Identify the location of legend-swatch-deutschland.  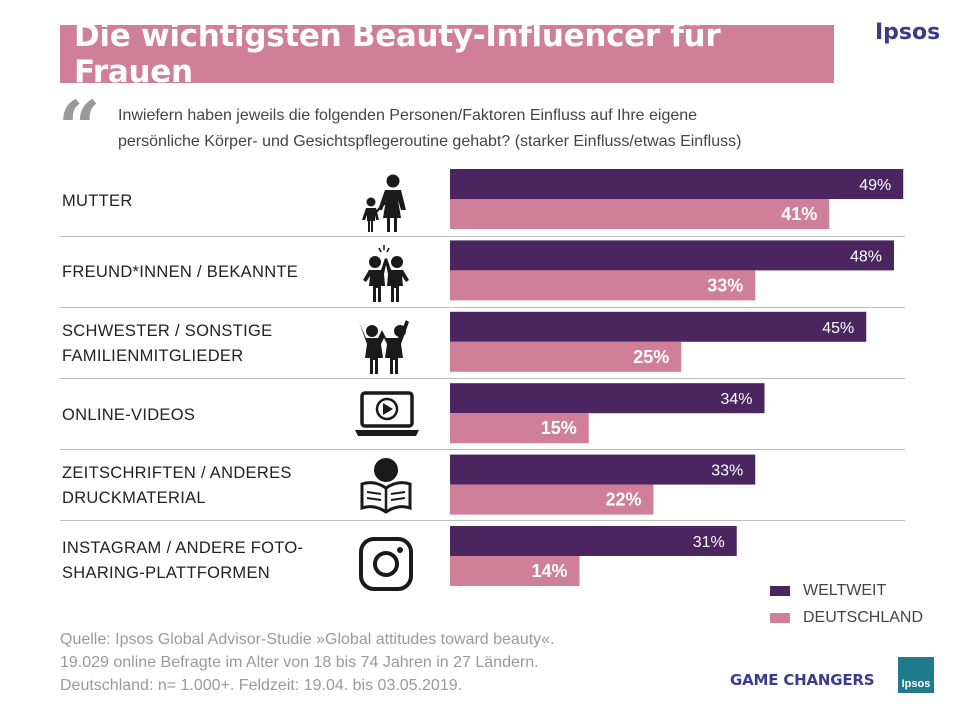
(780, 618).